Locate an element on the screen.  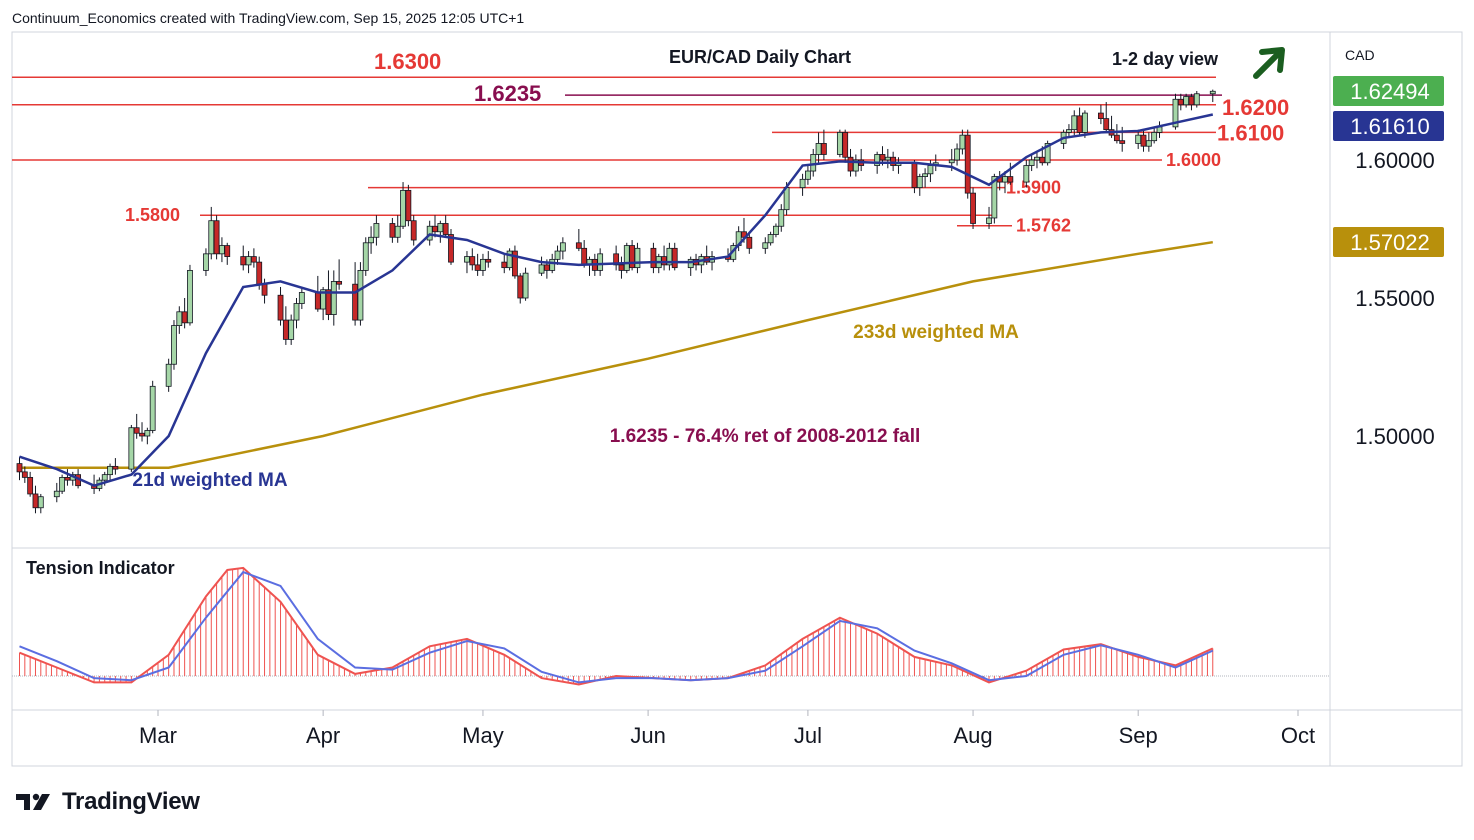
time-tick-label: May is located at coordinates (483, 735).